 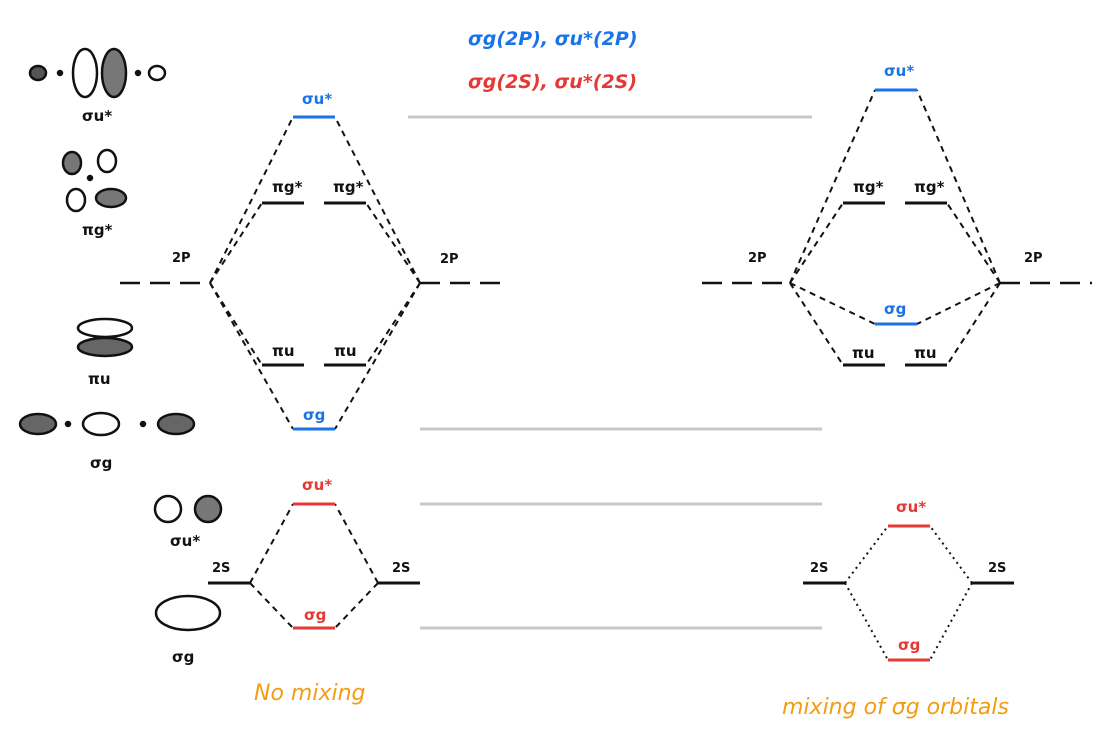 I want to click on left-pi-u-label-a: πu, so click(x=283, y=351).